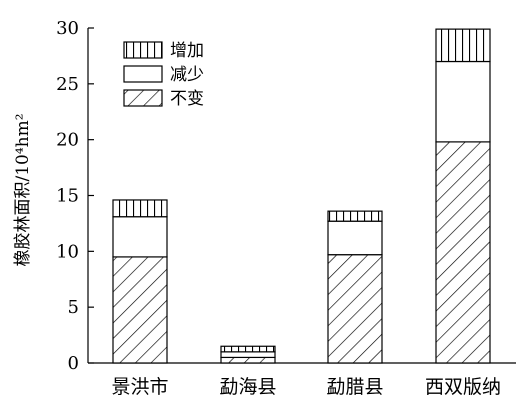  Describe the element at coordinates (67, 196) in the screenshot. I see `y-tick-label: 15` at that location.